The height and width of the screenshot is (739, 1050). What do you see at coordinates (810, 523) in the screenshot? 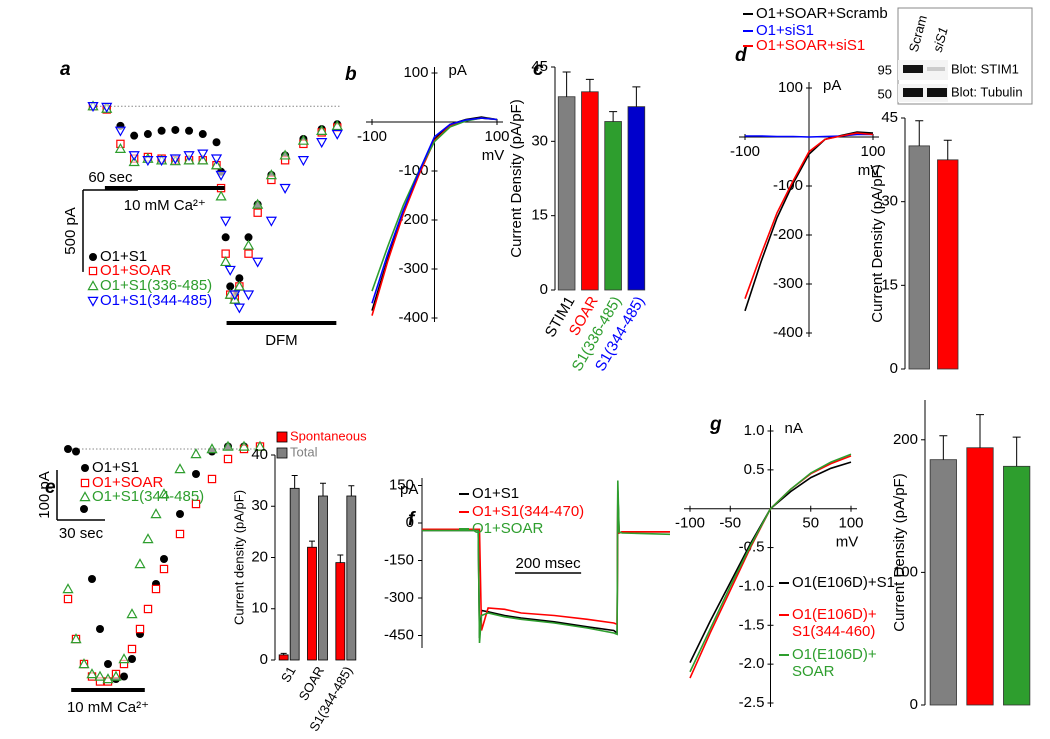
I see `x-tick-label: 50` at bounding box center [810, 523].